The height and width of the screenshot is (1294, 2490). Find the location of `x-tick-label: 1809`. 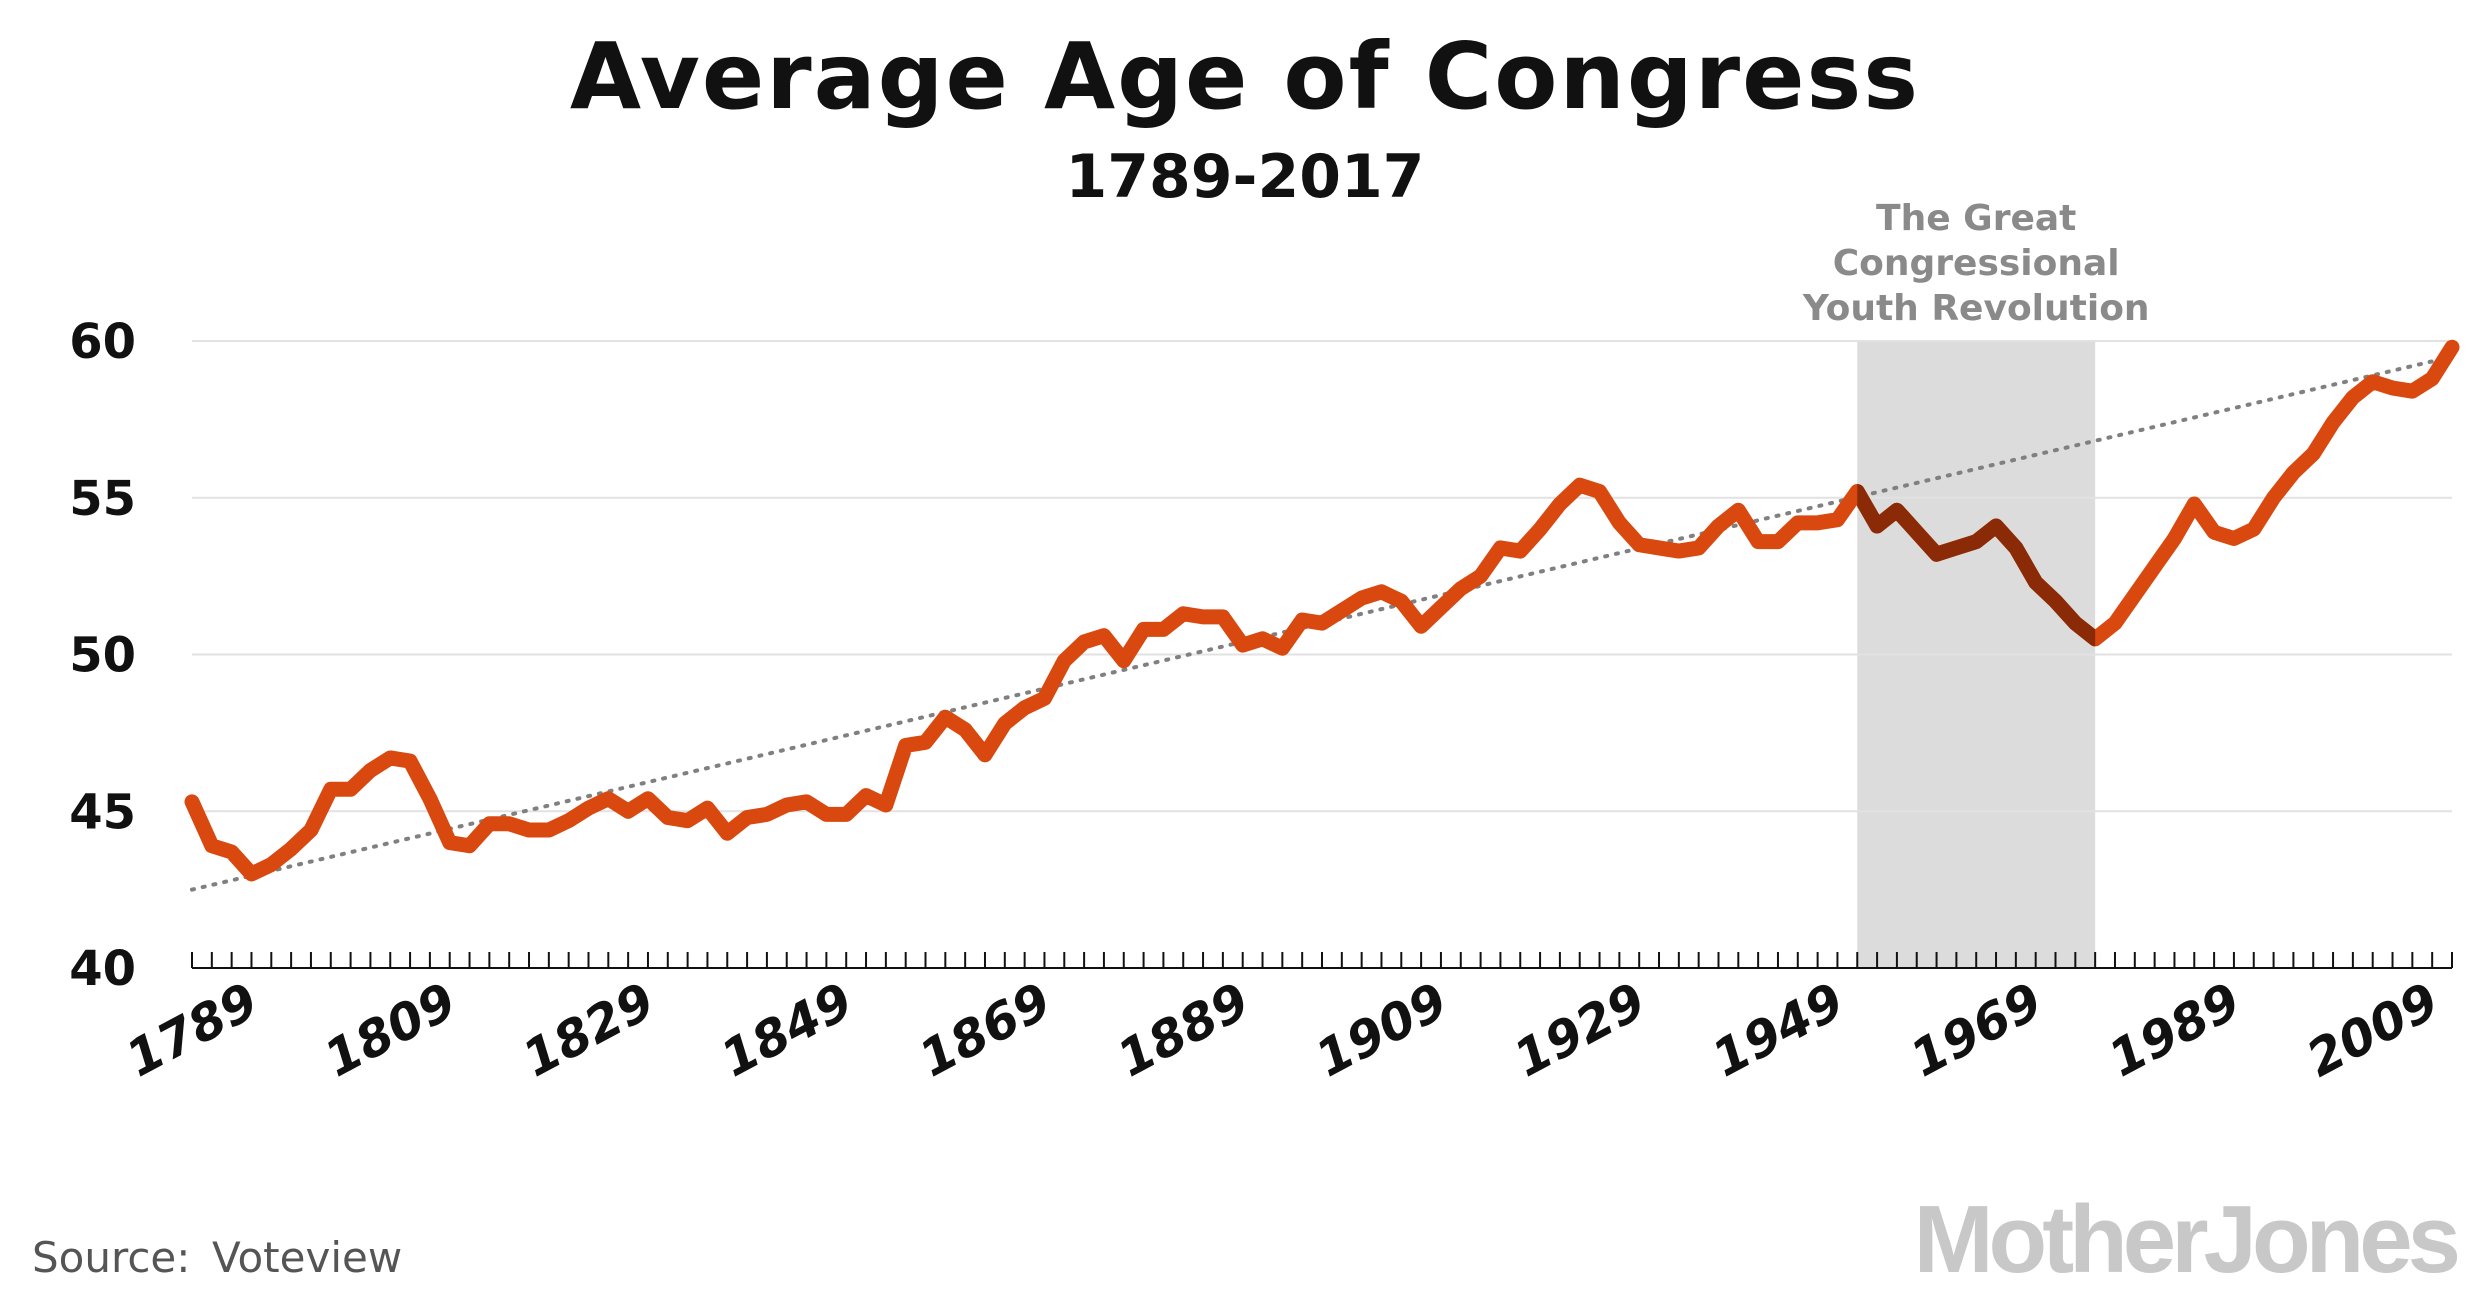

x-tick-label: 1809 is located at coordinates (390, 1030).